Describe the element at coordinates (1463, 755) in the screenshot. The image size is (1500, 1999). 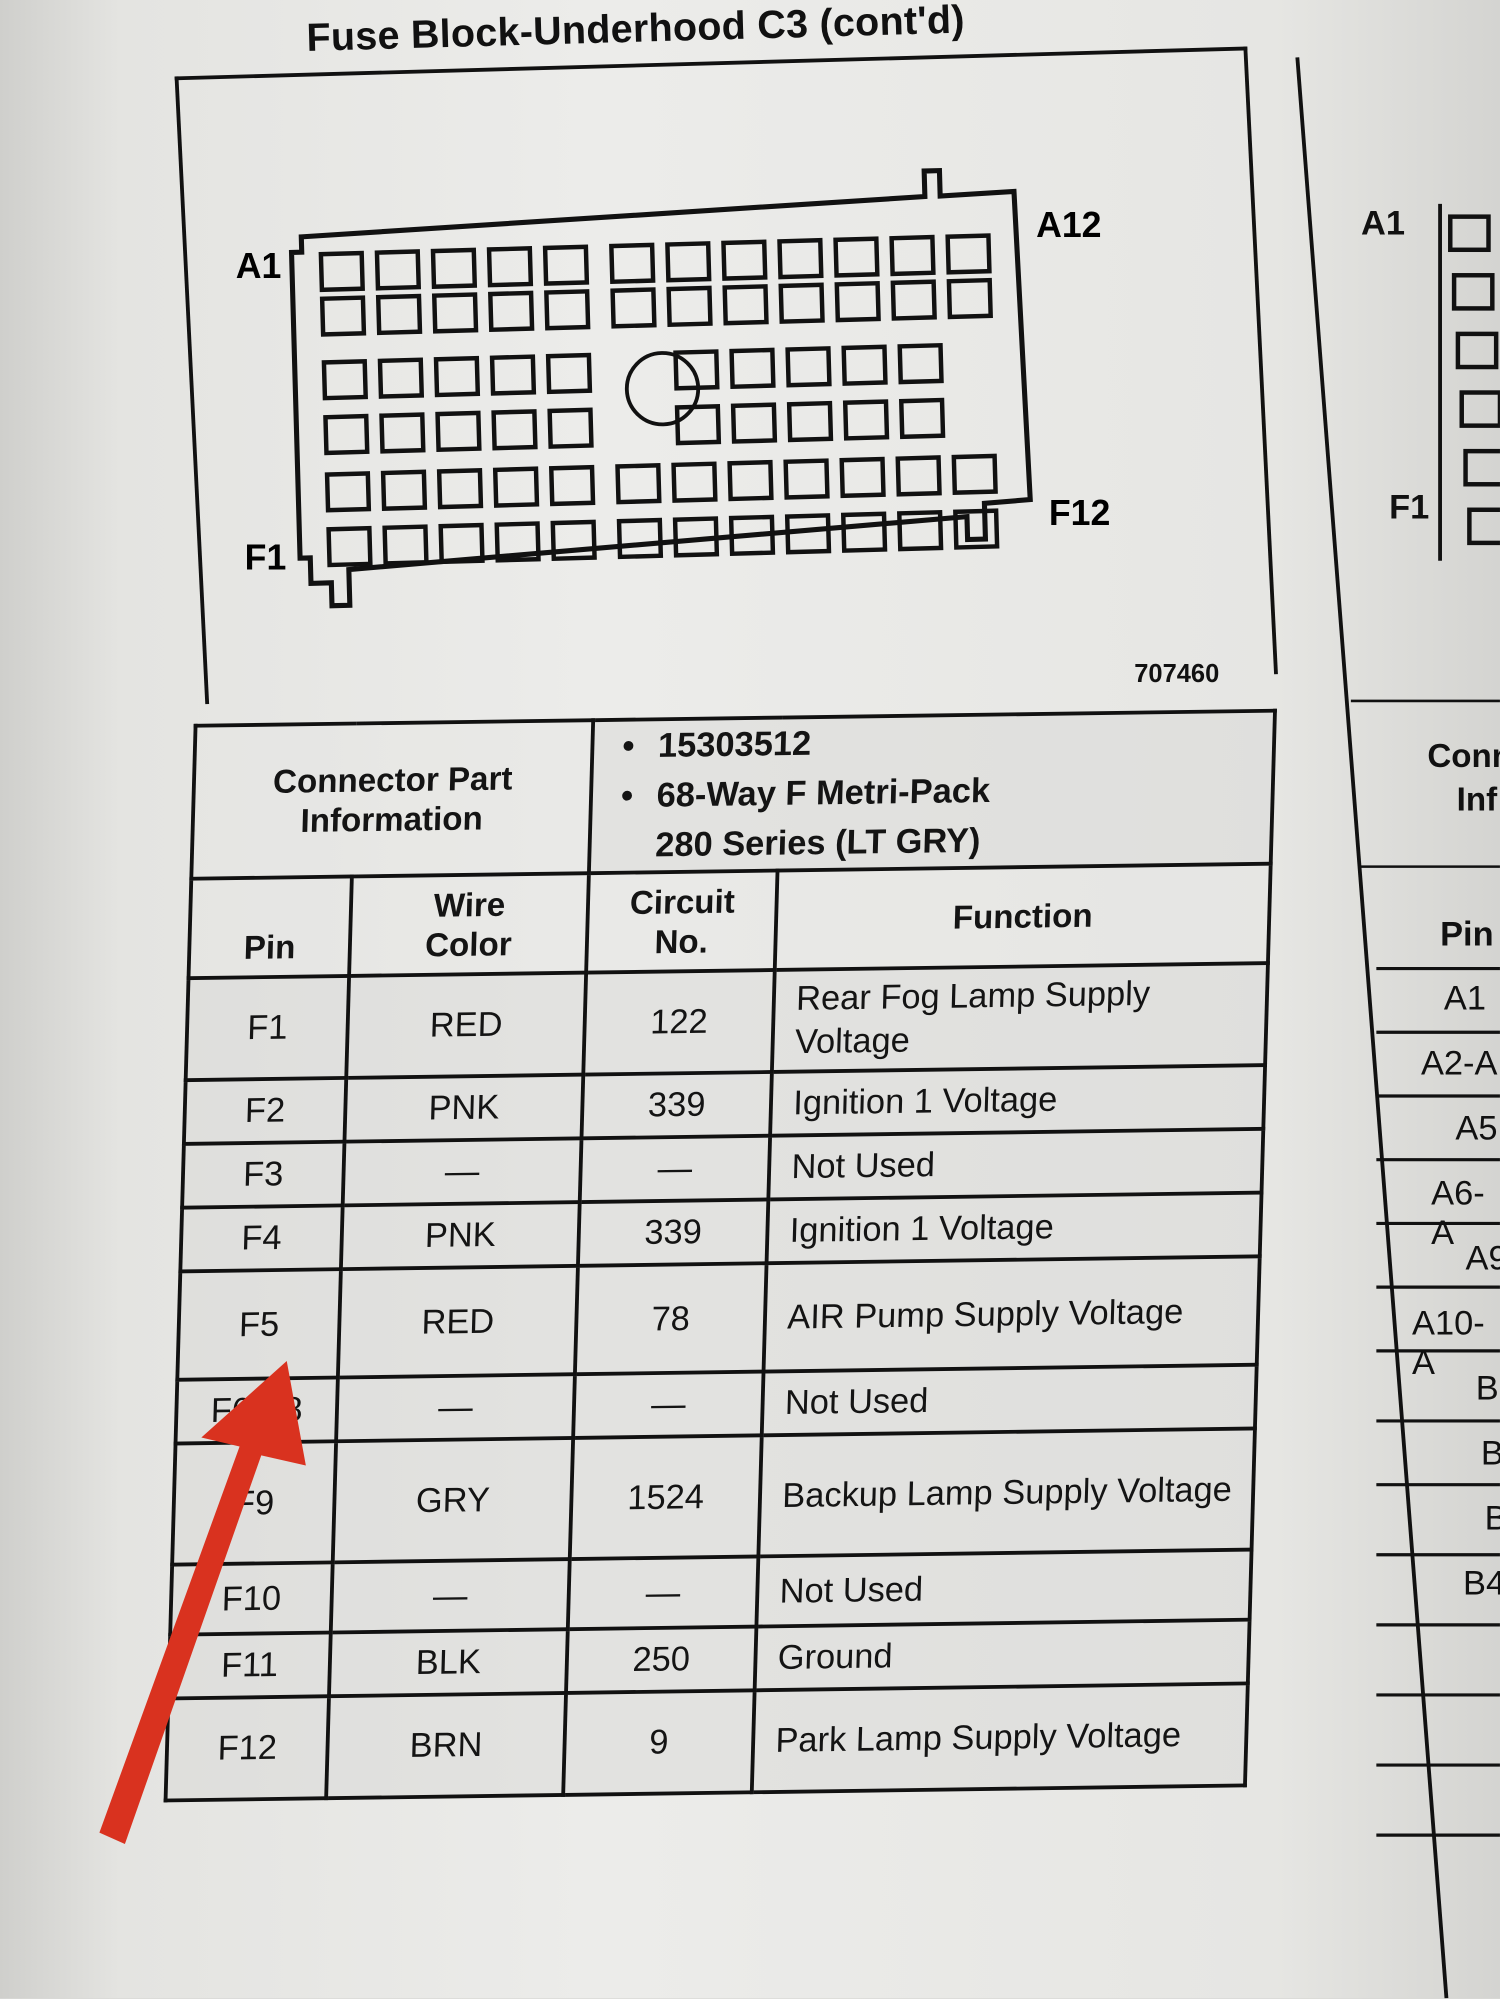
I see `next-connector-label-1: Conn` at that location.